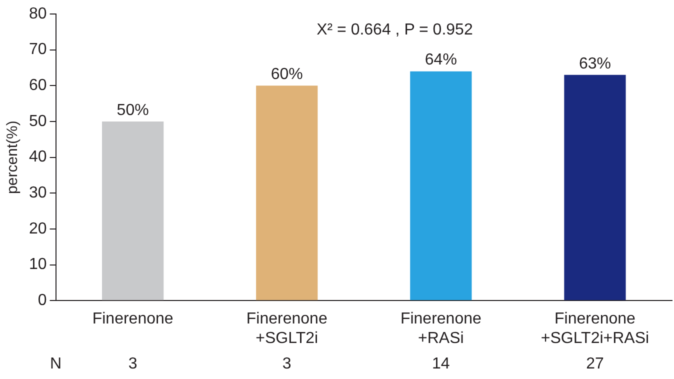 The width and height of the screenshot is (674, 379). I want to click on y-tick-label: 80, so click(38, 13).